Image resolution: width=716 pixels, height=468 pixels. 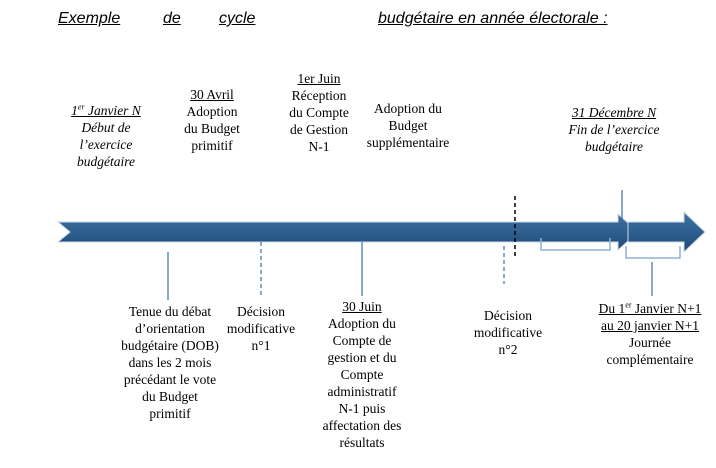 I want to click on title-rest: budgétaire en année électorale :, so click(x=493, y=18).